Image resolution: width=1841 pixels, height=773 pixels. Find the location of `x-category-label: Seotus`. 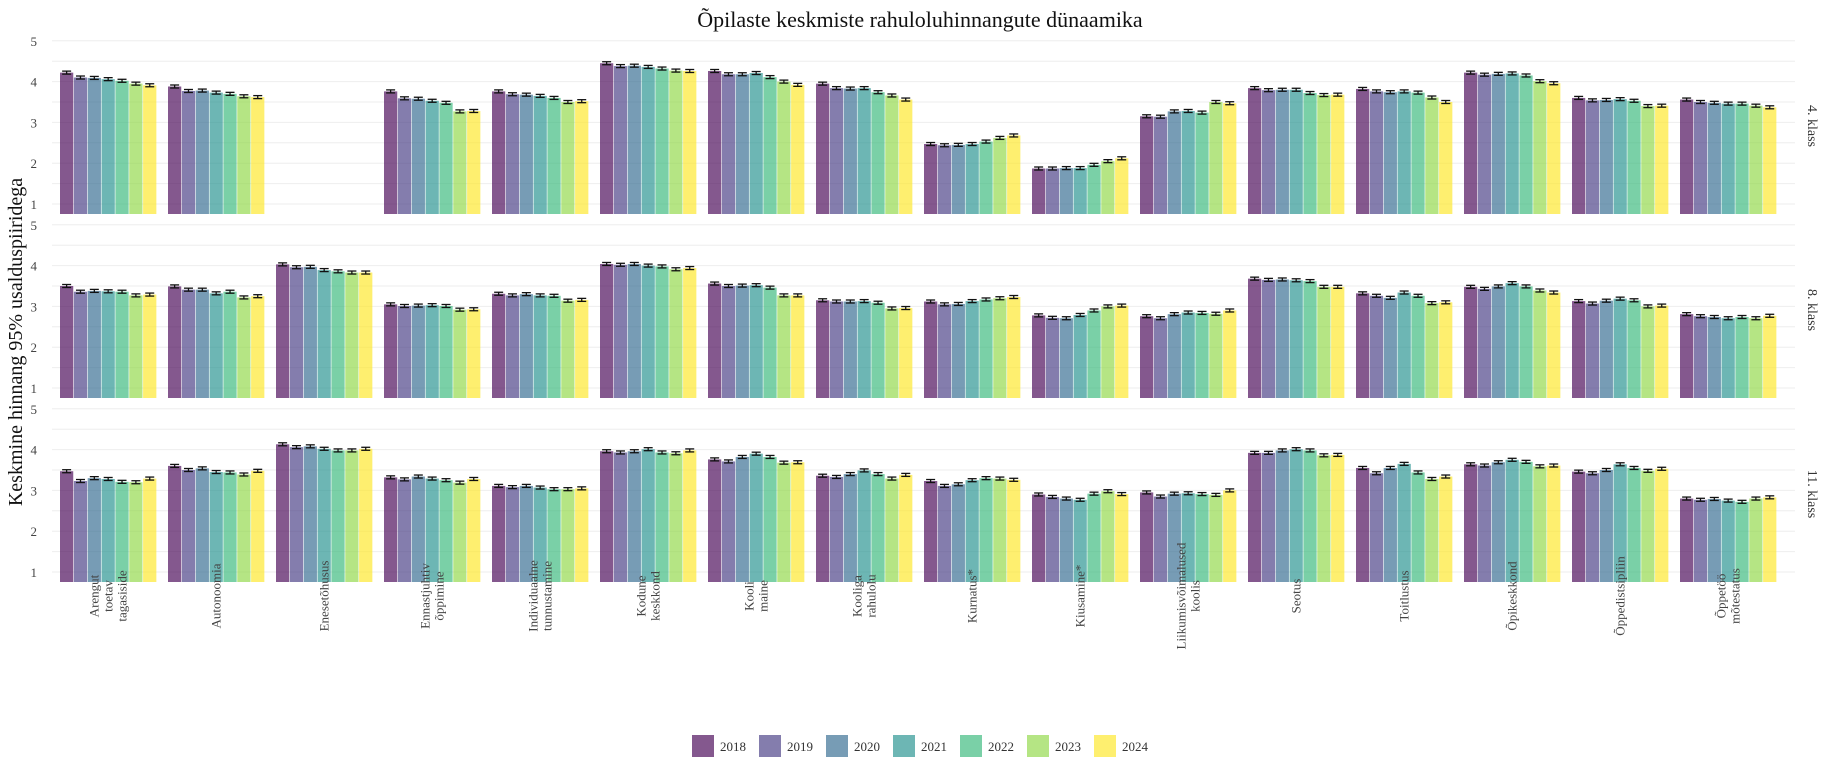

x-category-label: Seotus is located at coordinates (1295, 596).